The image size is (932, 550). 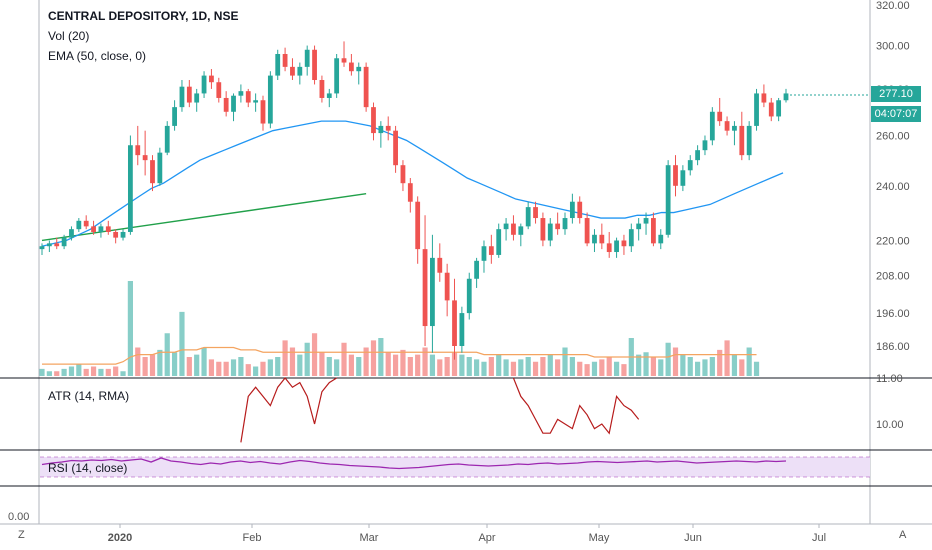 I want to click on ema-legend: EMA (50, close, 0), so click(x=97, y=56).